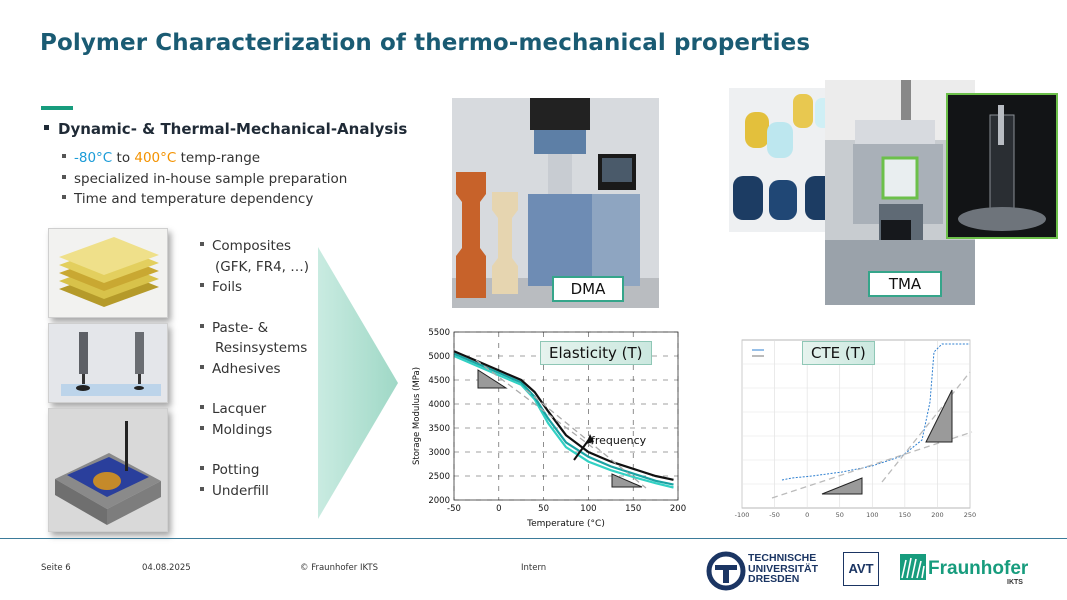 Image resolution: width=1067 pixels, height=600 pixels. I want to click on x-tick-label: 200, so click(678, 509).